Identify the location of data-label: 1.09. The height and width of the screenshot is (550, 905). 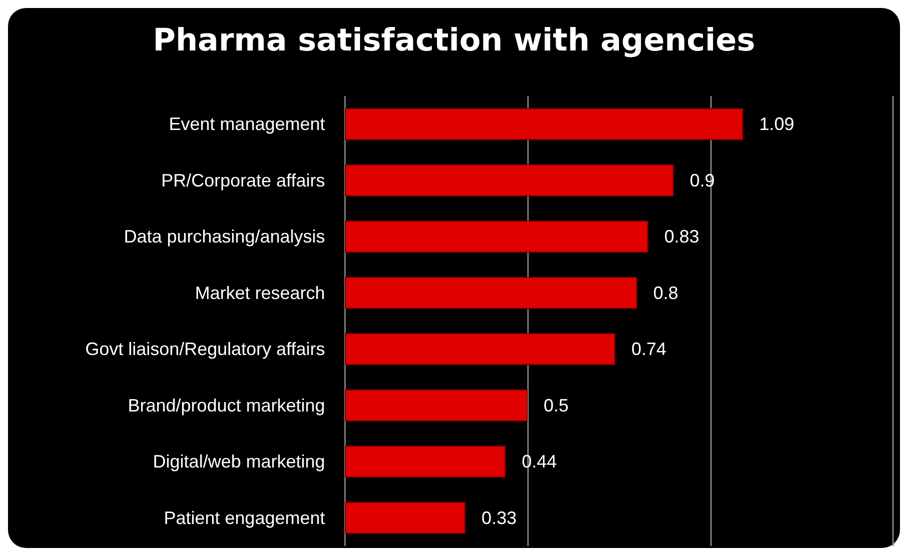
(776, 124).